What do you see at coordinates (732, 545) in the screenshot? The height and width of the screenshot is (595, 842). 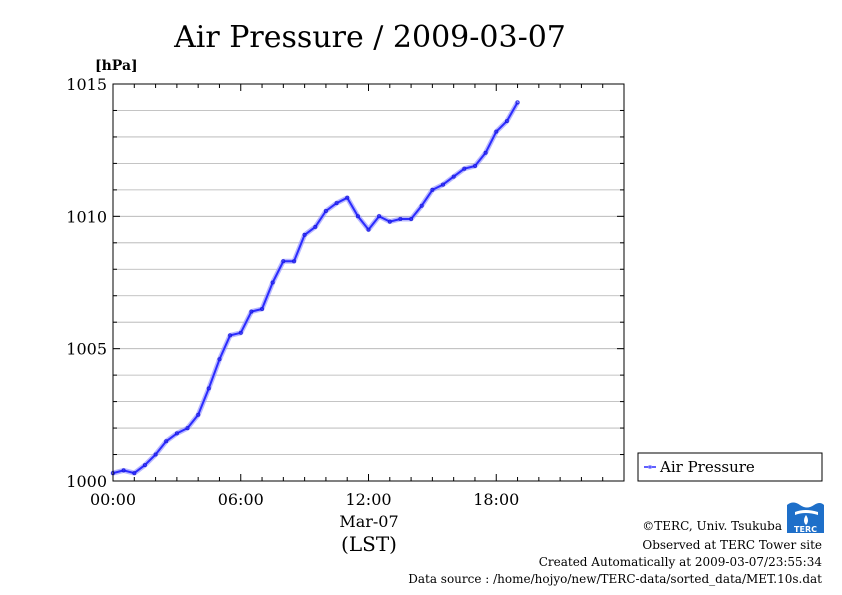 I see `footer-site: Observed at TERC Tower site` at bounding box center [732, 545].